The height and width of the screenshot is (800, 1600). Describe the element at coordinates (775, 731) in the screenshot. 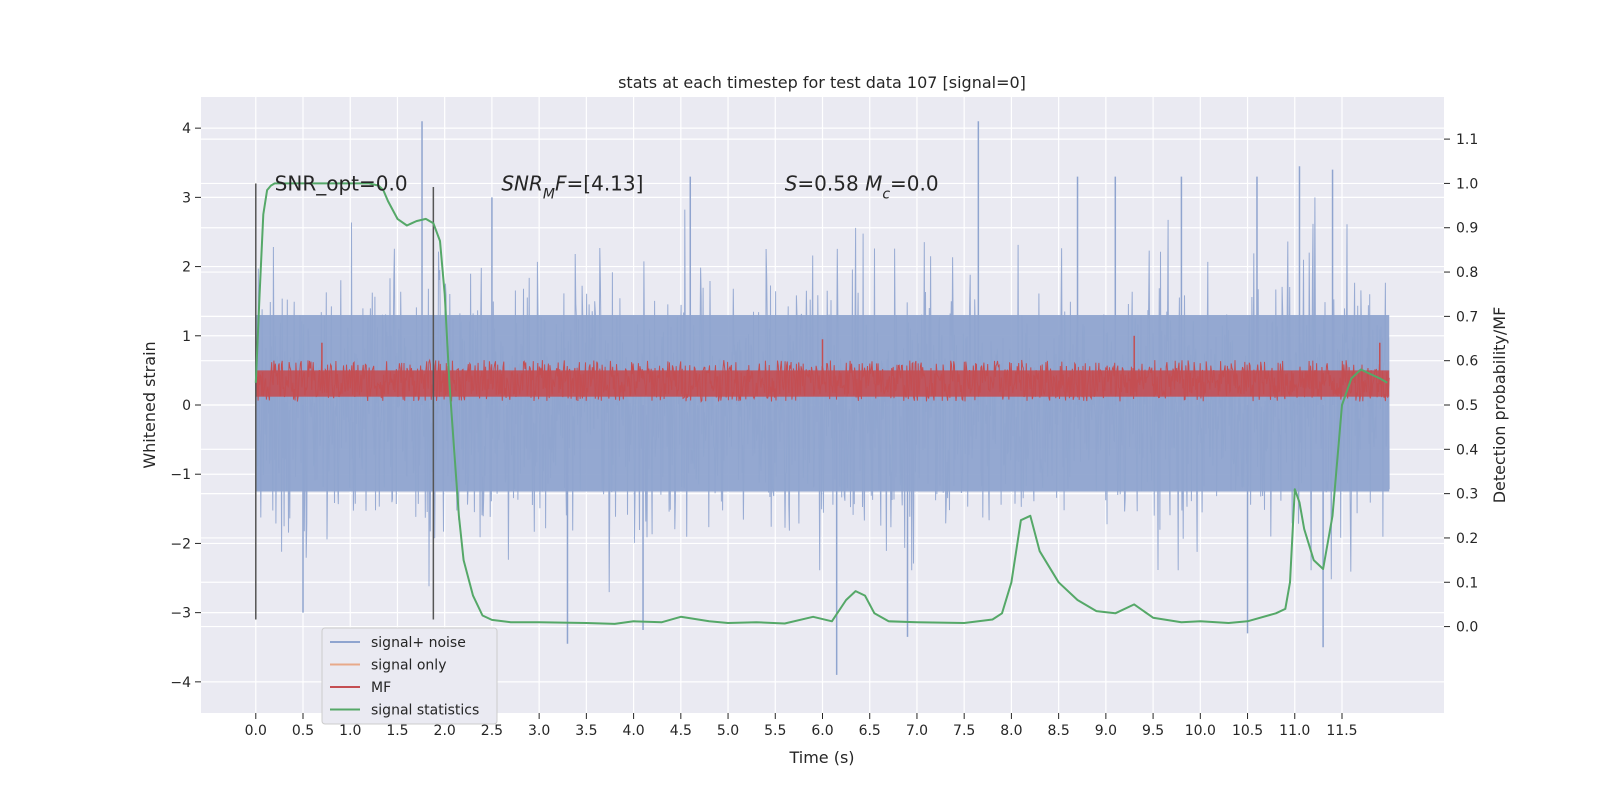

I see `x-tick-label-11: 5.5` at that location.